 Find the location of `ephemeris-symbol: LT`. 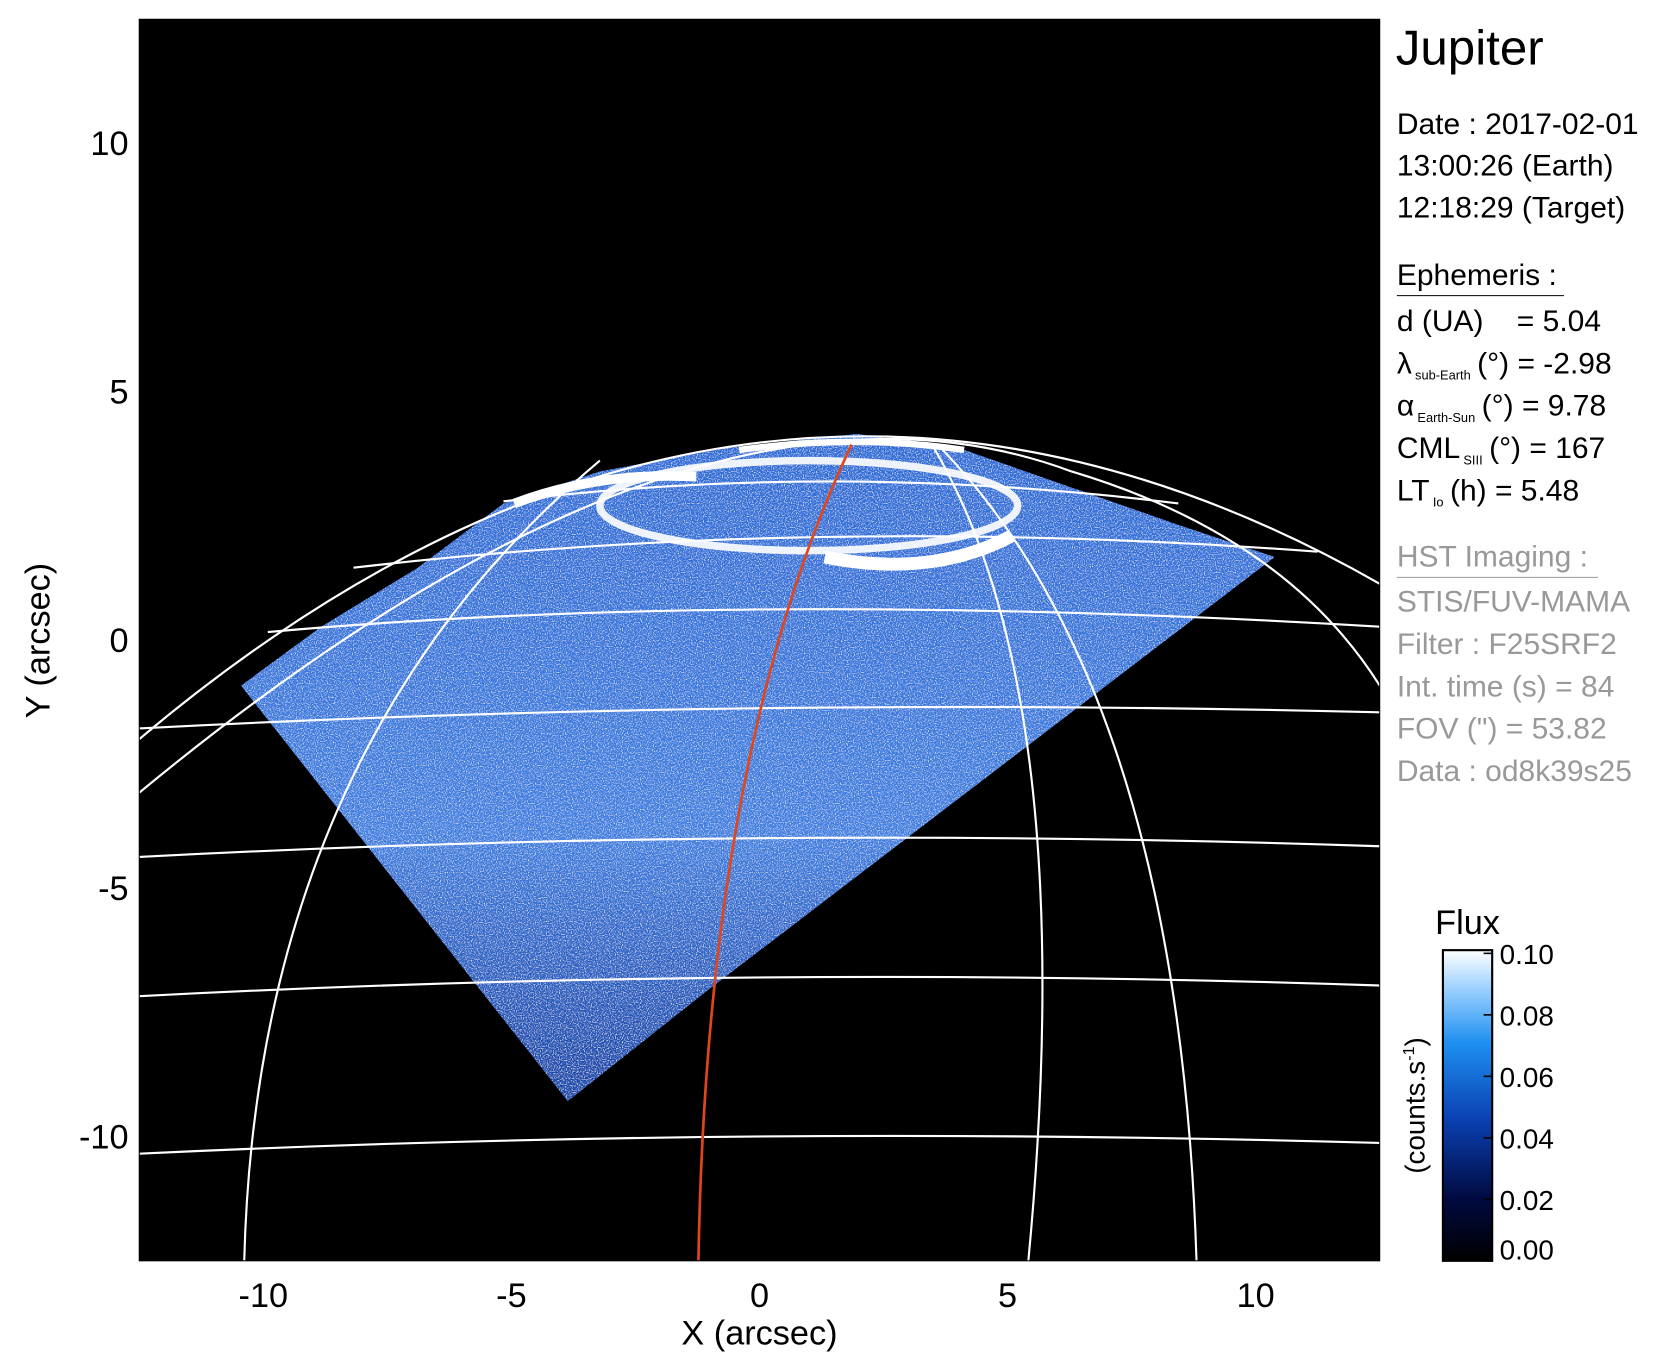

ephemeris-symbol: LT is located at coordinates (1413, 490).